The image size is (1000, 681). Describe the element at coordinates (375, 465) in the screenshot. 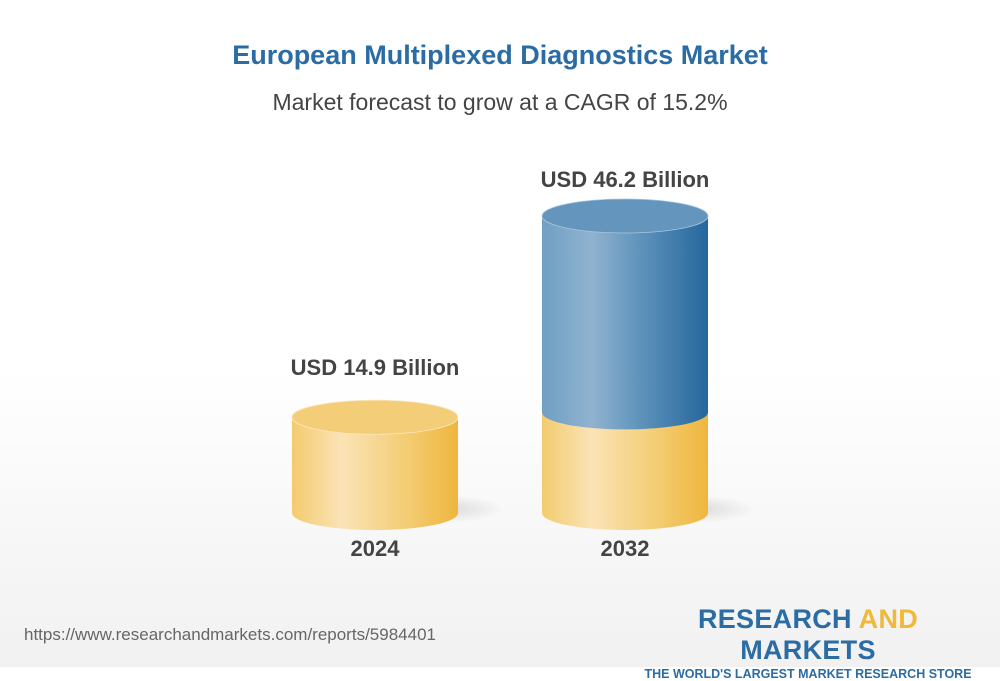

I see `cylinder-body-2024` at that location.